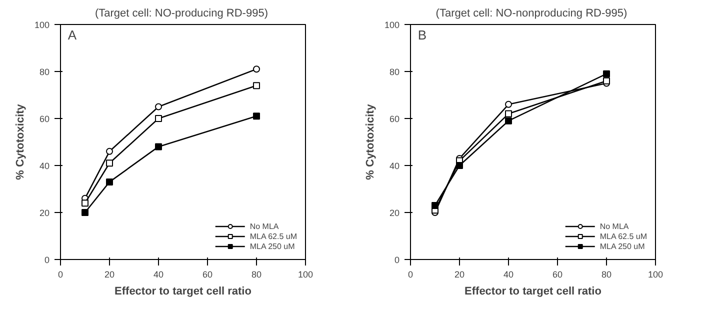  Describe the element at coordinates (72, 35) in the screenshot. I see `annotation: A` at that location.